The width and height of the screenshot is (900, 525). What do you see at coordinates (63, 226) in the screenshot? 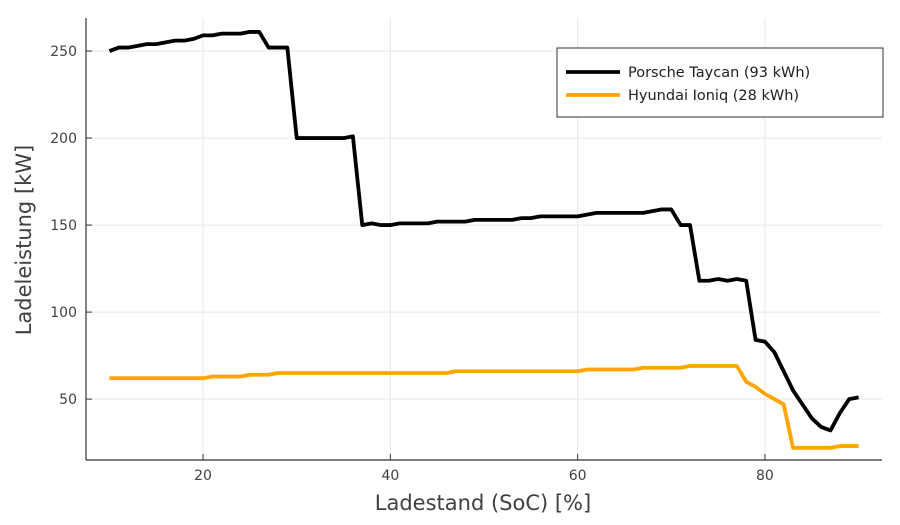
I see `y-tick-label: 150` at bounding box center [63, 226].